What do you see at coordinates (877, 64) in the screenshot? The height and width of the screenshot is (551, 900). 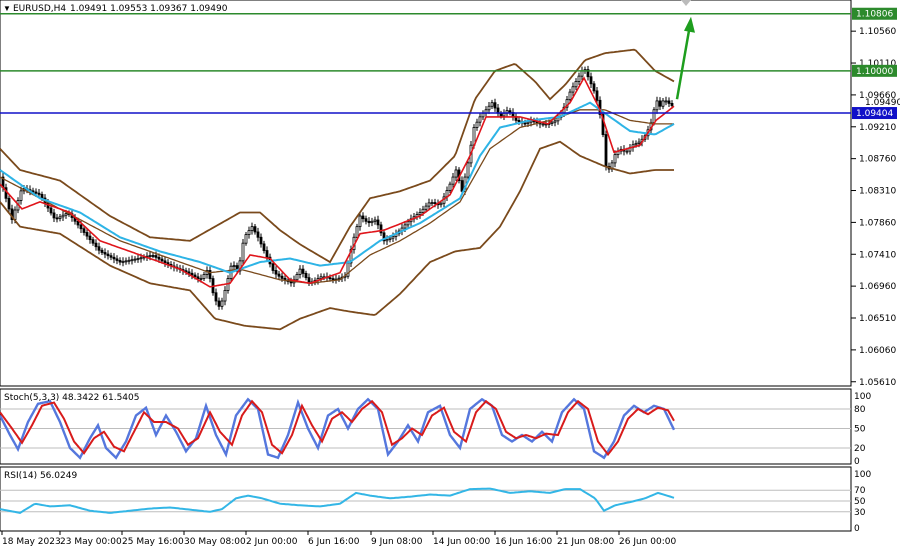 I see `price-tick-label: 1.10110` at bounding box center [877, 64].